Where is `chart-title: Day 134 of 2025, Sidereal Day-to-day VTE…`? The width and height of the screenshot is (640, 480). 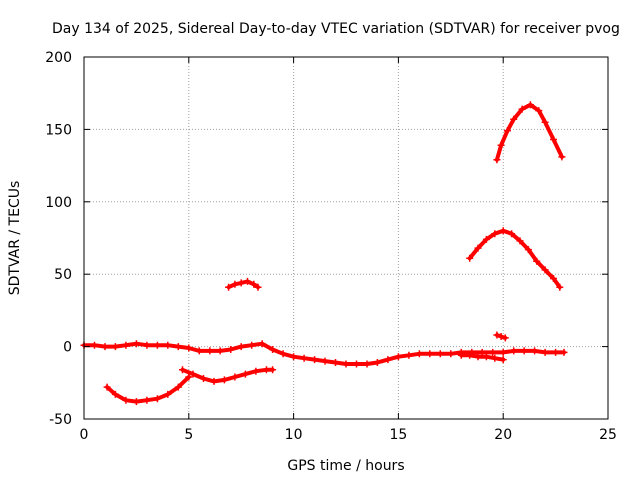
chart-title: Day 134 of 2025, Sidereal Day-to-day VTE… is located at coordinates (336, 29).